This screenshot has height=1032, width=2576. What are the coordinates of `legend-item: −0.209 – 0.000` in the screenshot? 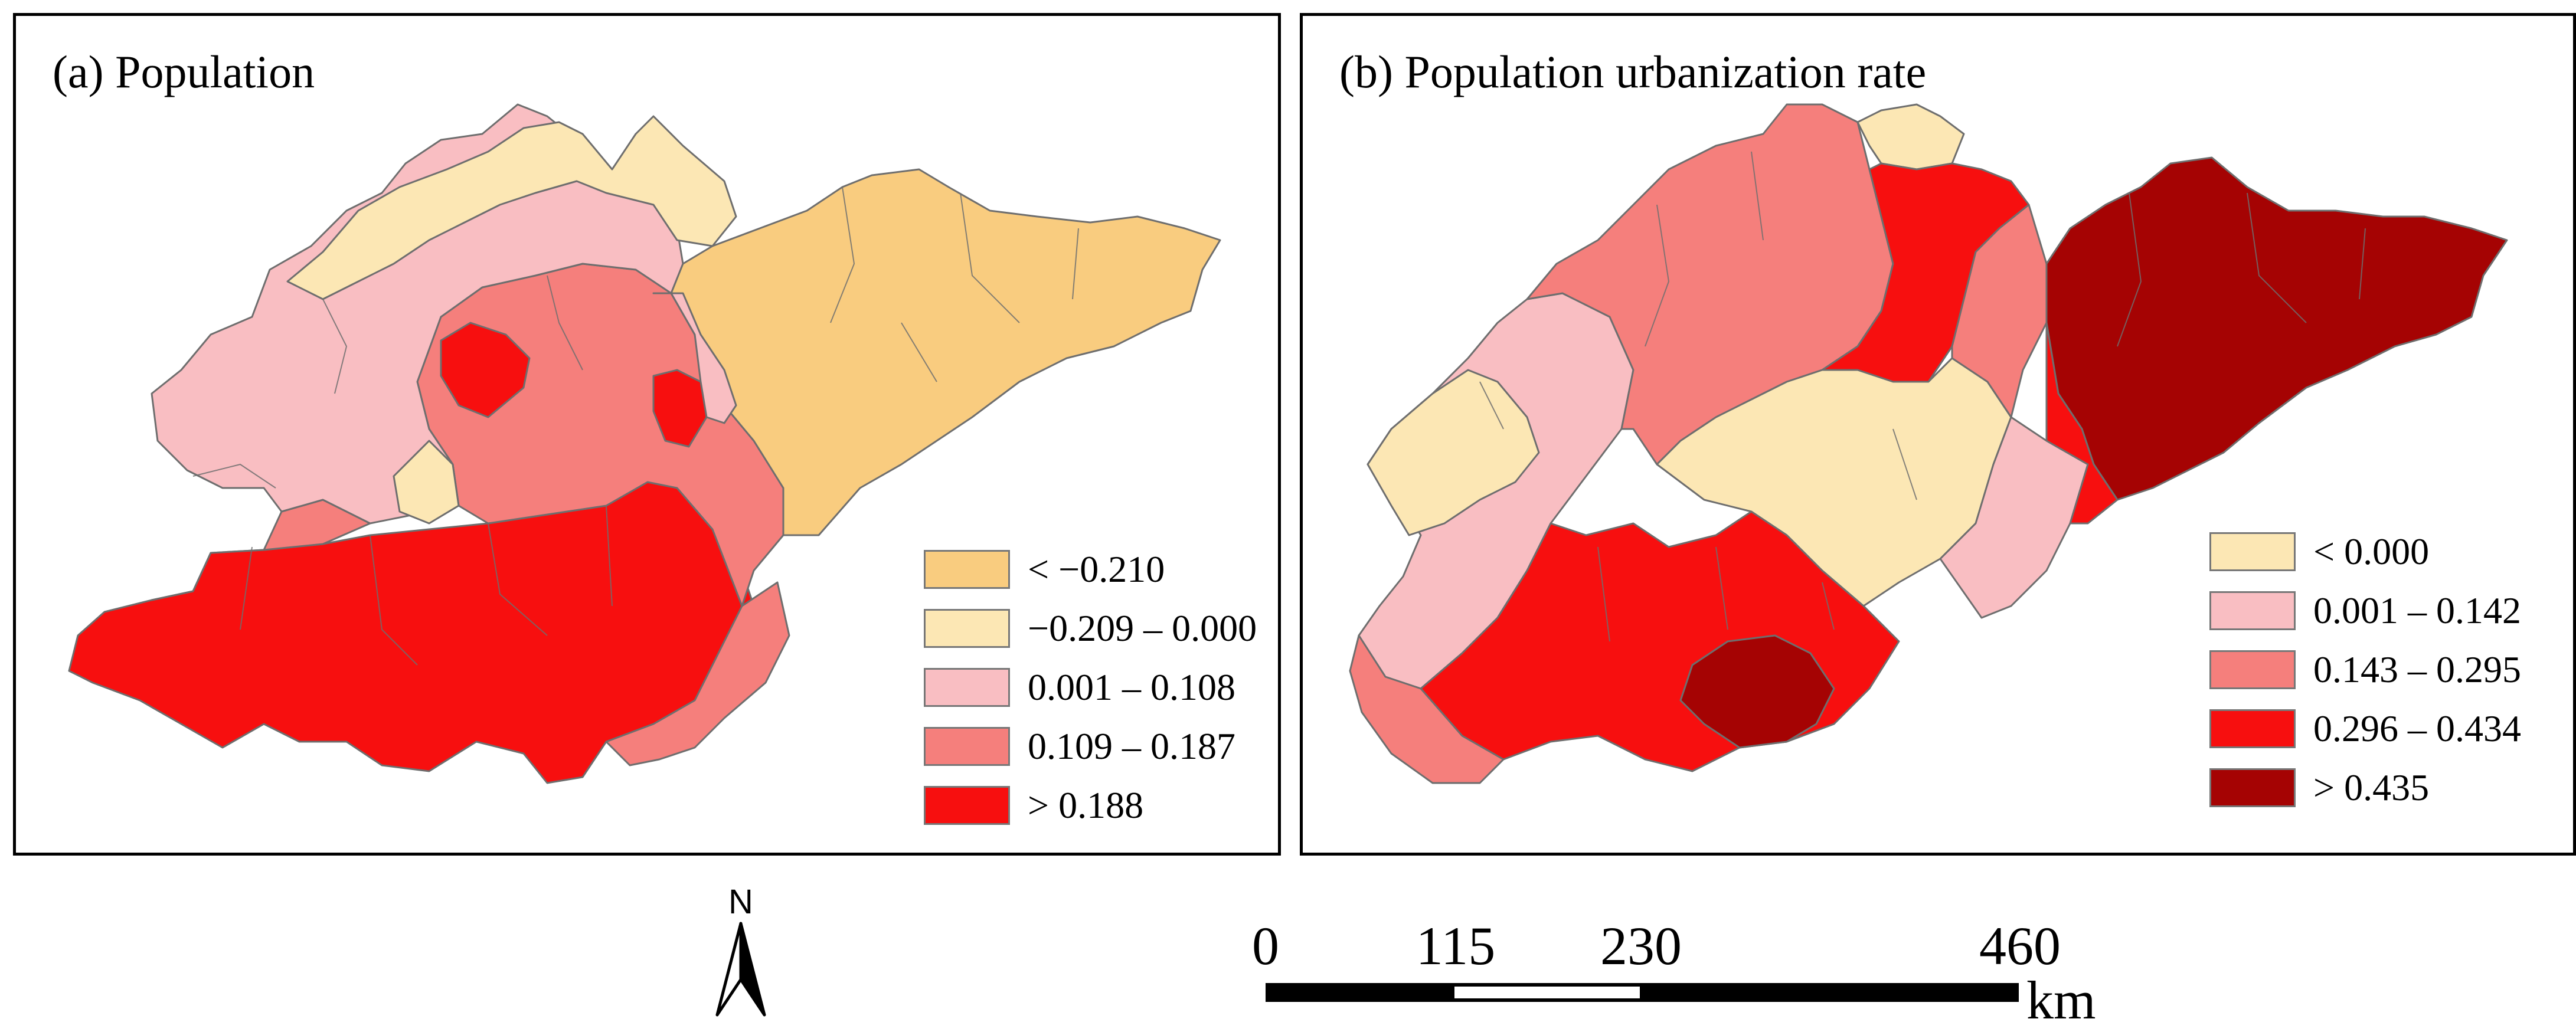 It's located at (1090, 628).